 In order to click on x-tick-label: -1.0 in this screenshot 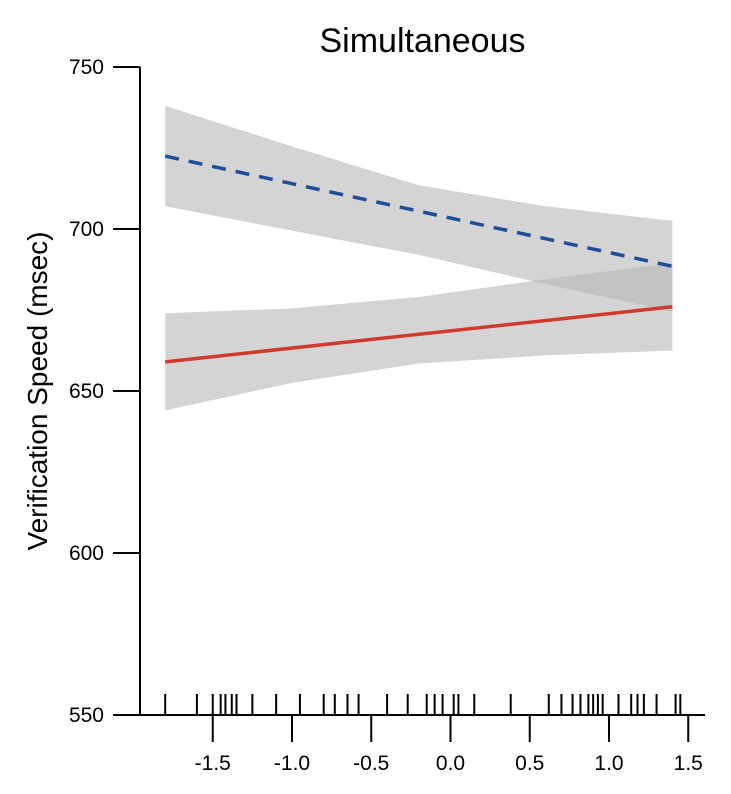, I will do `click(292, 763)`.